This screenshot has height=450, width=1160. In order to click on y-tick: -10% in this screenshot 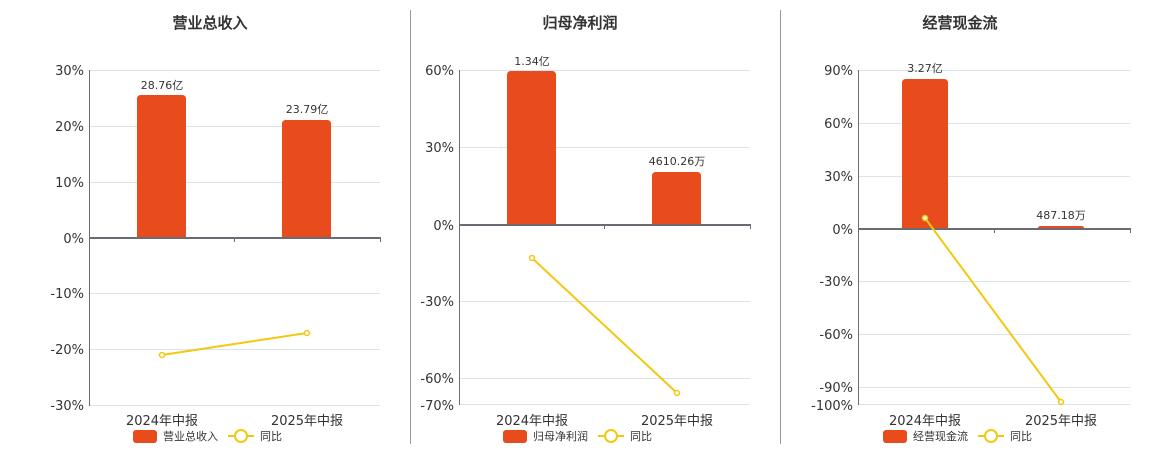, I will do `click(67, 294)`.